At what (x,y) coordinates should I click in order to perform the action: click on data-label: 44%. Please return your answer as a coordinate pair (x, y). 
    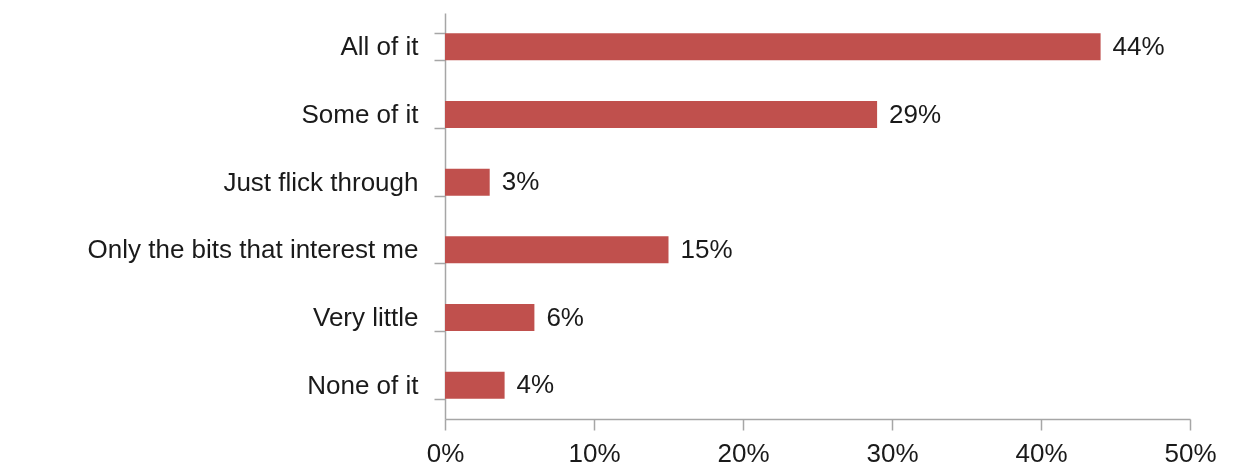
    Looking at the image, I should click on (1138, 45).